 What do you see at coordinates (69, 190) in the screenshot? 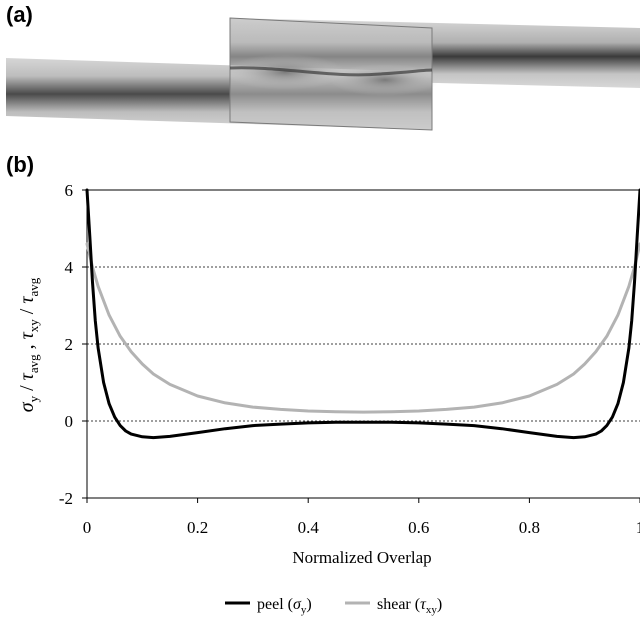
I see `y-tick-label: 6` at bounding box center [69, 190].